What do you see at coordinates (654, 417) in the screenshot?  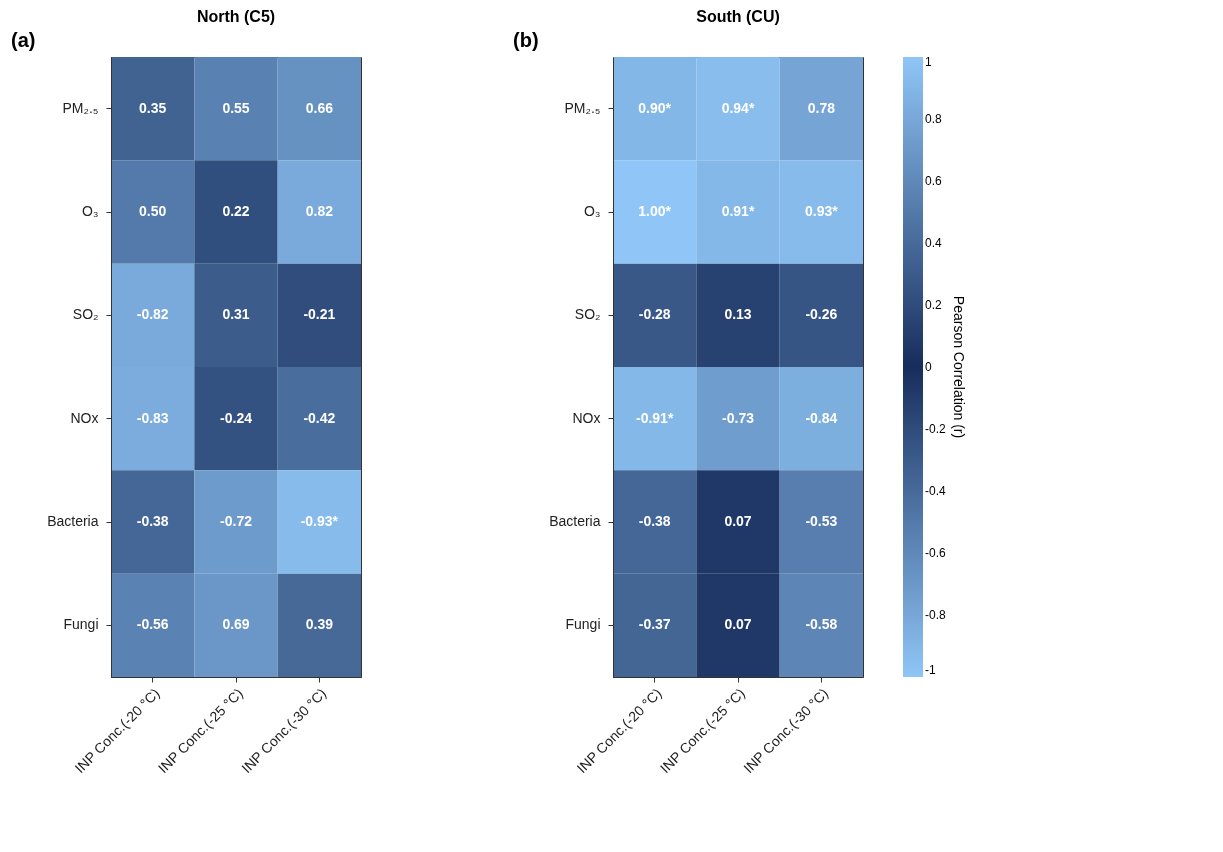 I see `data-label: -0.91*` at bounding box center [654, 417].